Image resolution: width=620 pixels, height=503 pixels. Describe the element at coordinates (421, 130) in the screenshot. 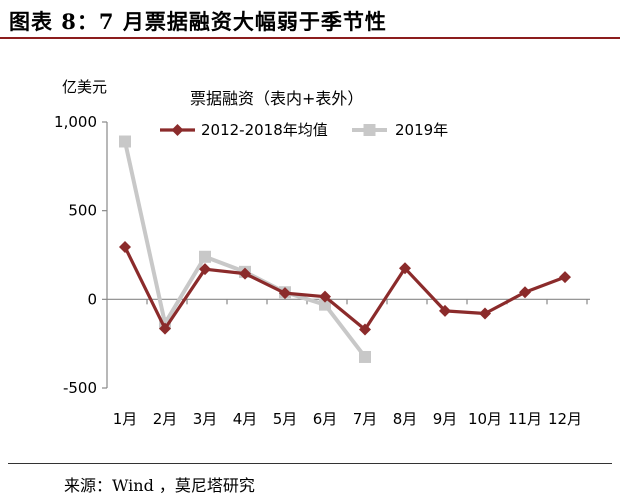

I see `legend-label: 2019年` at that location.